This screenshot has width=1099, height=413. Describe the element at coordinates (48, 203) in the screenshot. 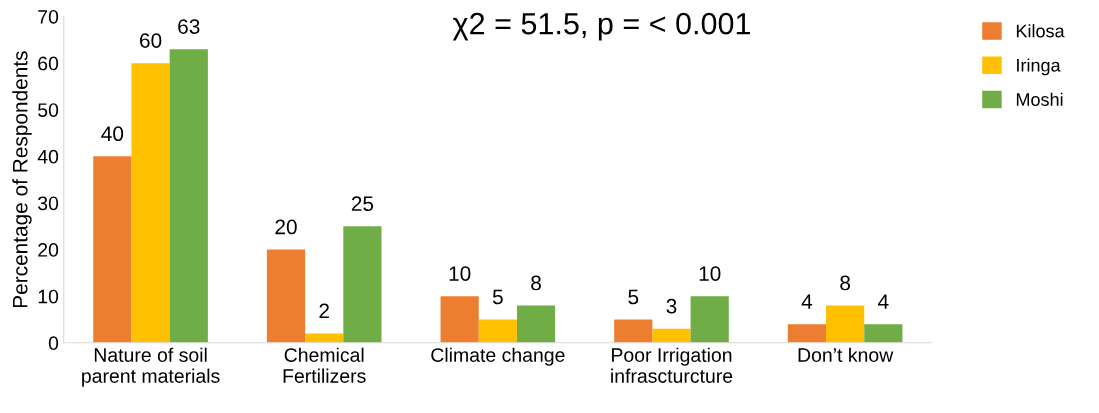

I see `y-tick-label: 30` at that location.